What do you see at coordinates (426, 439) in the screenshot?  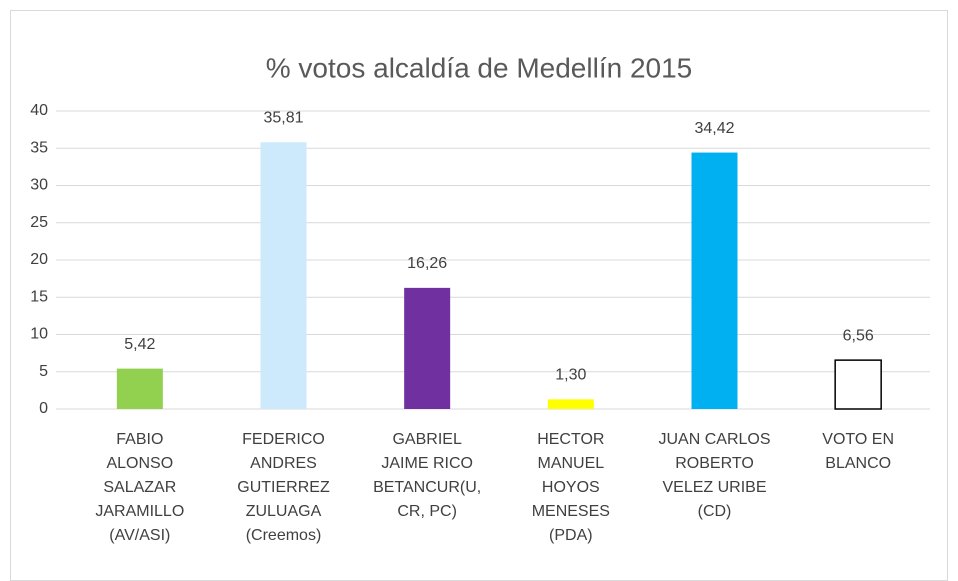 I see `x-tick-label: GABRIEL` at bounding box center [426, 439].